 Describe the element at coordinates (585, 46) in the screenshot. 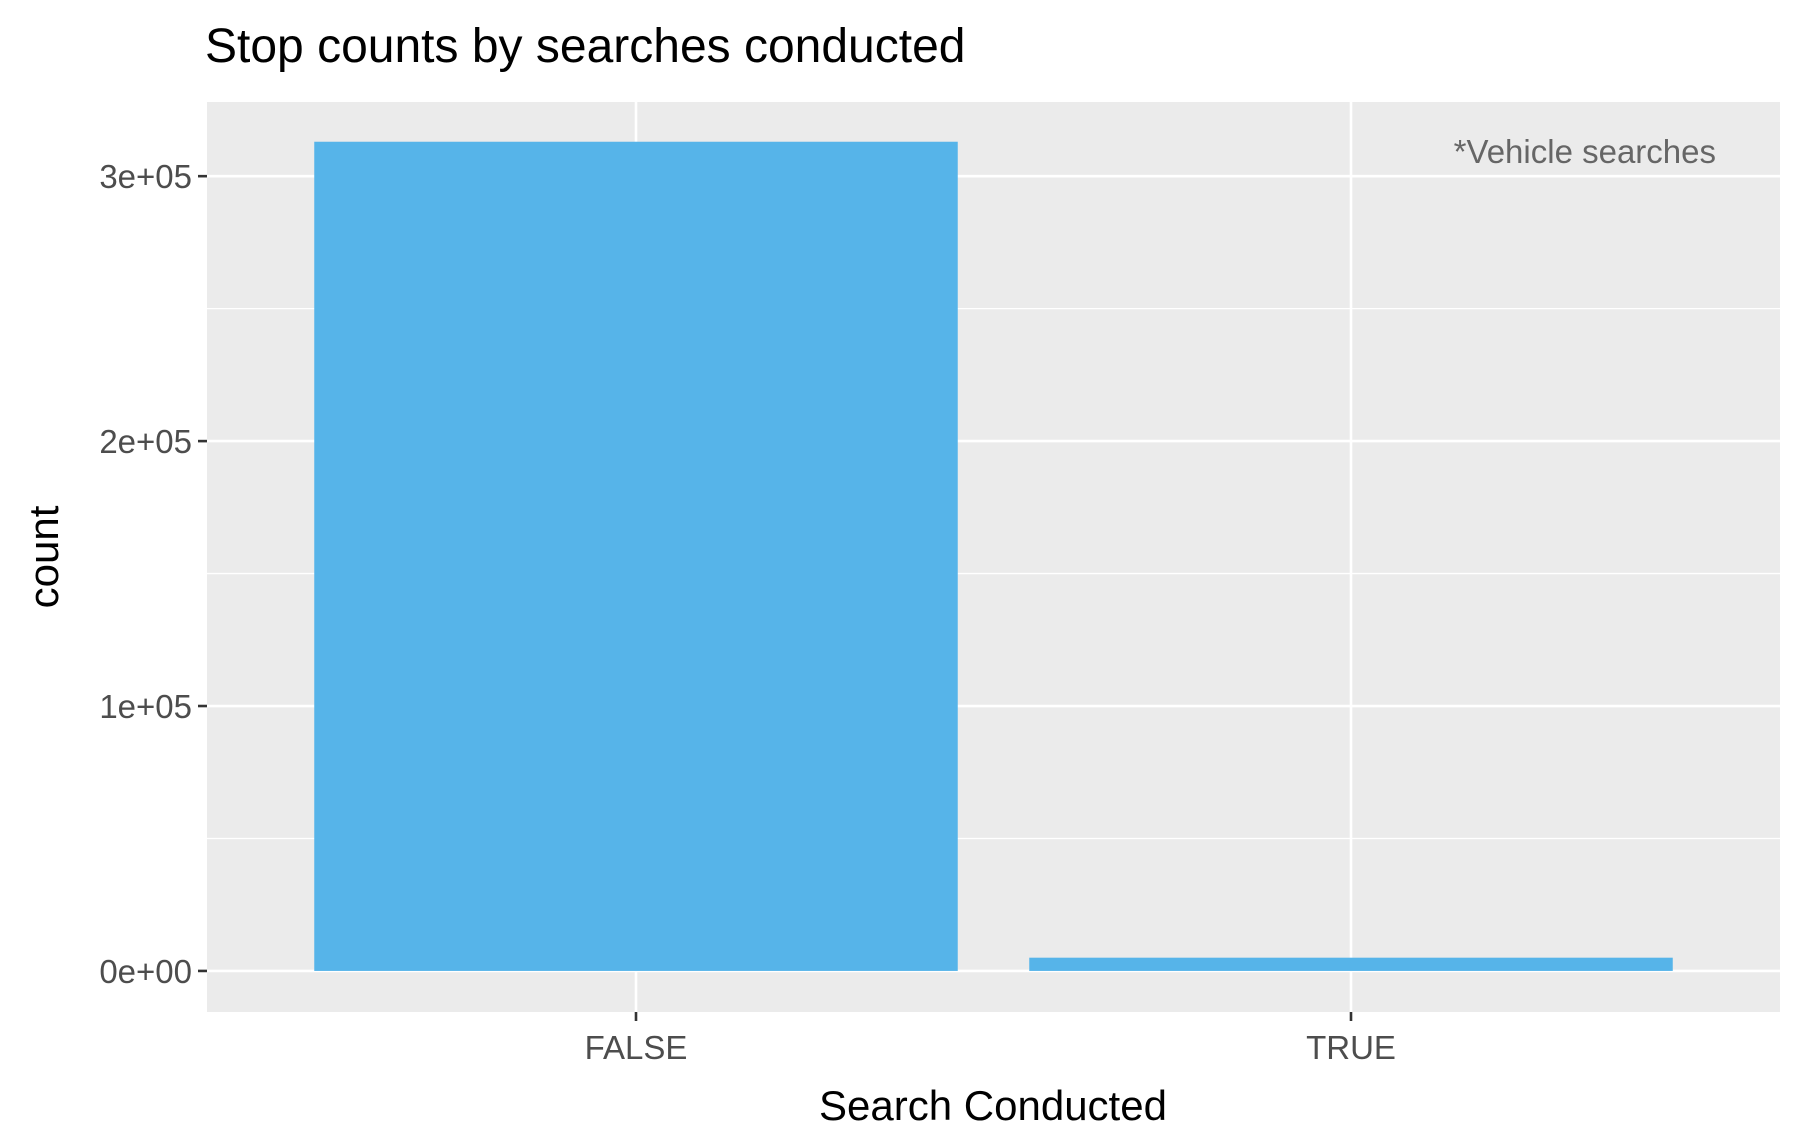

I see `chart-title: Stop counts by searches conducted` at that location.